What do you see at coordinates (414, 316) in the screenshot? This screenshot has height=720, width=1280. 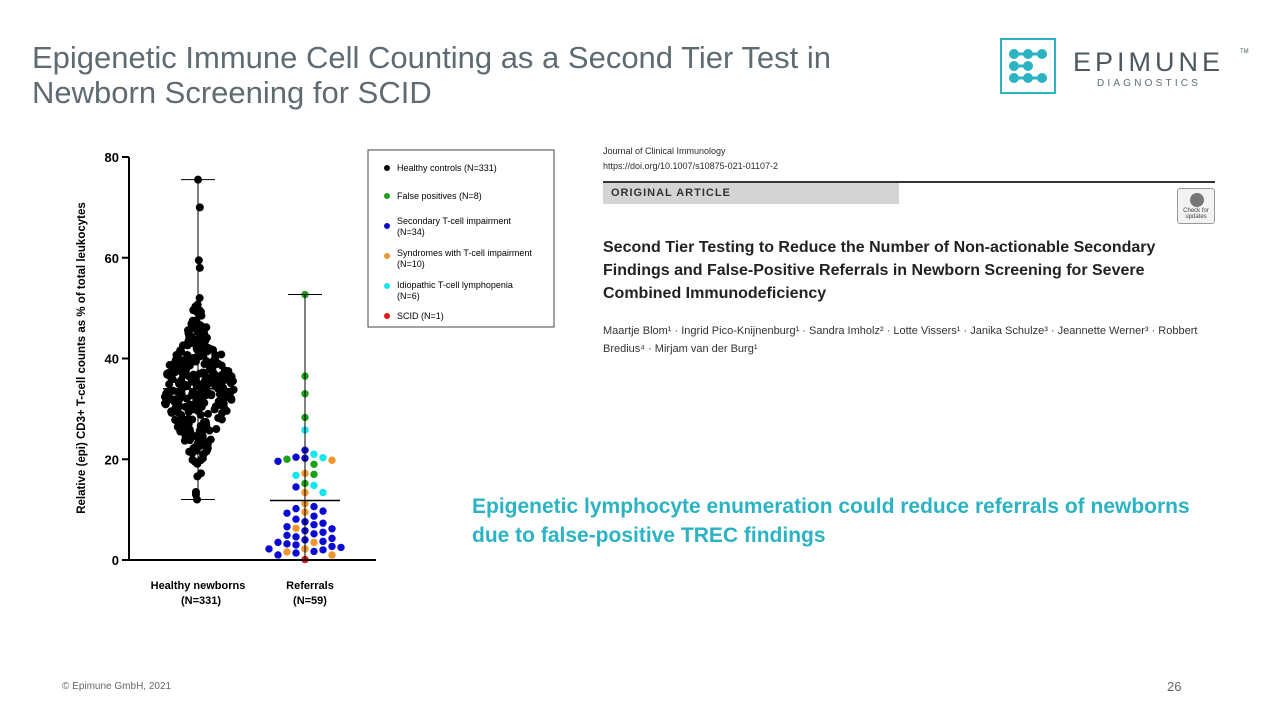 I see `legend-entry-scid: SCID (N=1)` at bounding box center [414, 316].